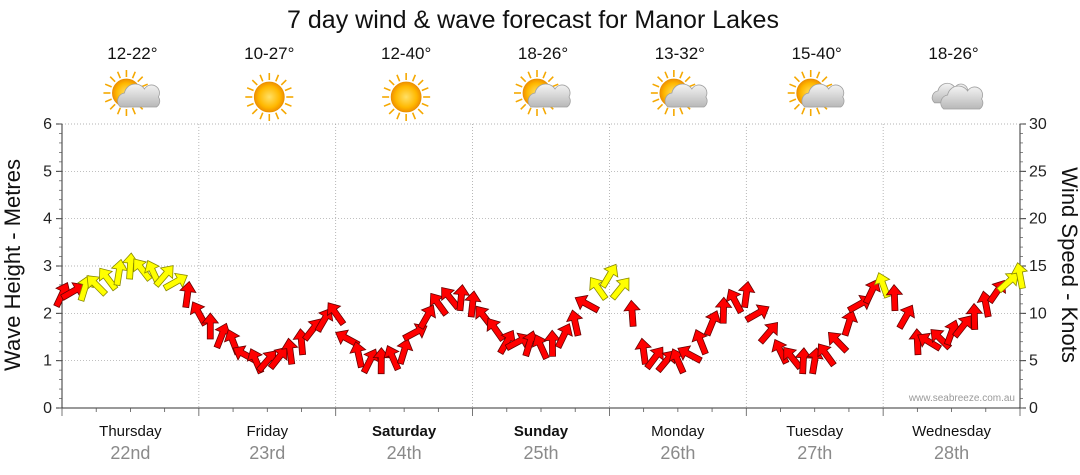 This screenshot has height=475, width=1080. Describe the element at coordinates (130, 431) in the screenshot. I see `day-name-label: Thursday` at that location.